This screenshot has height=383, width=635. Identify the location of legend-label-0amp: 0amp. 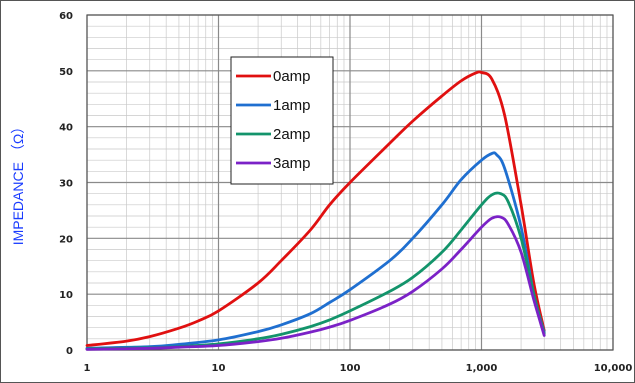
(292, 76).